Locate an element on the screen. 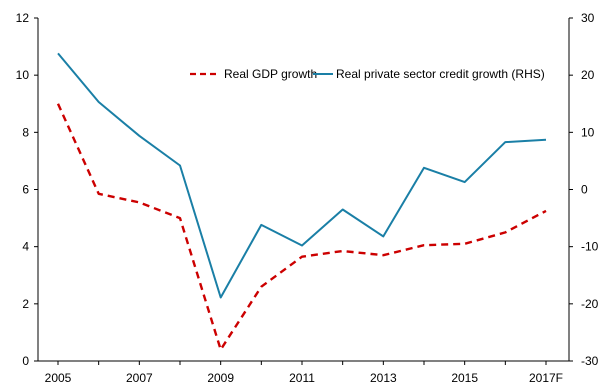  right-y-ticks: -30 -20 -10 0 10 20 30 is located at coordinates (583, 189).